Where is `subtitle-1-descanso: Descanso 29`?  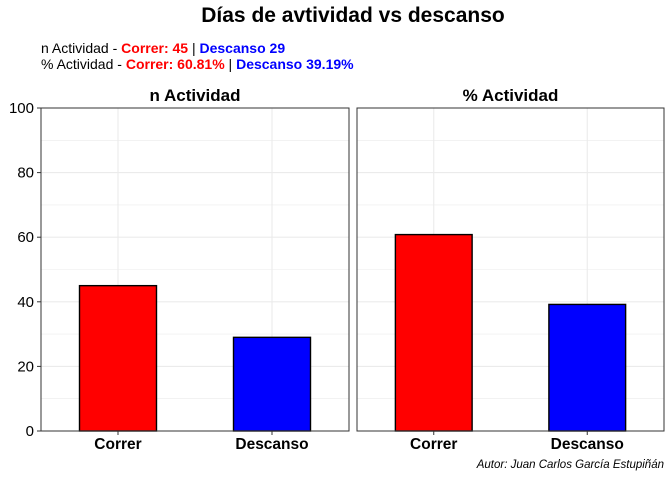 subtitle-1-descanso: Descanso 29 is located at coordinates (242, 48).